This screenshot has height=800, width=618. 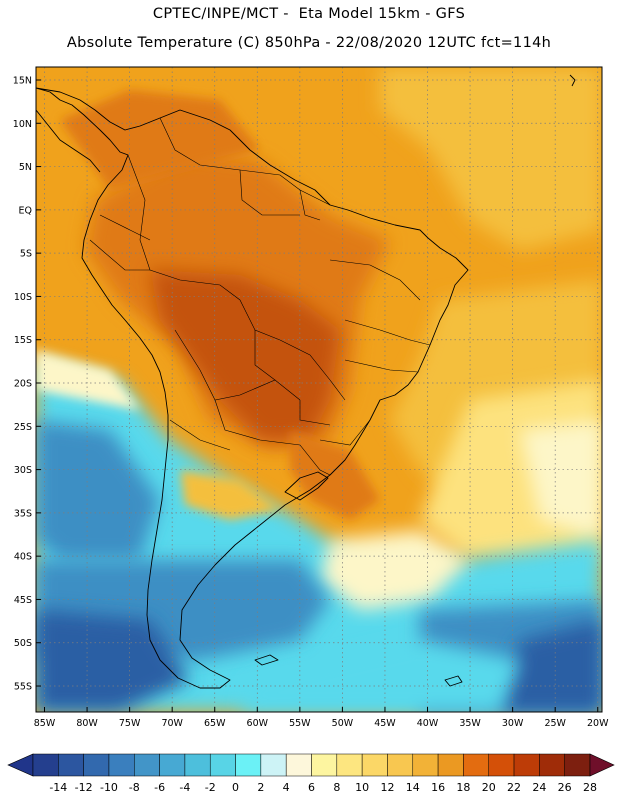 I want to click on lat-tick-label: 30S, so click(x=23, y=470).